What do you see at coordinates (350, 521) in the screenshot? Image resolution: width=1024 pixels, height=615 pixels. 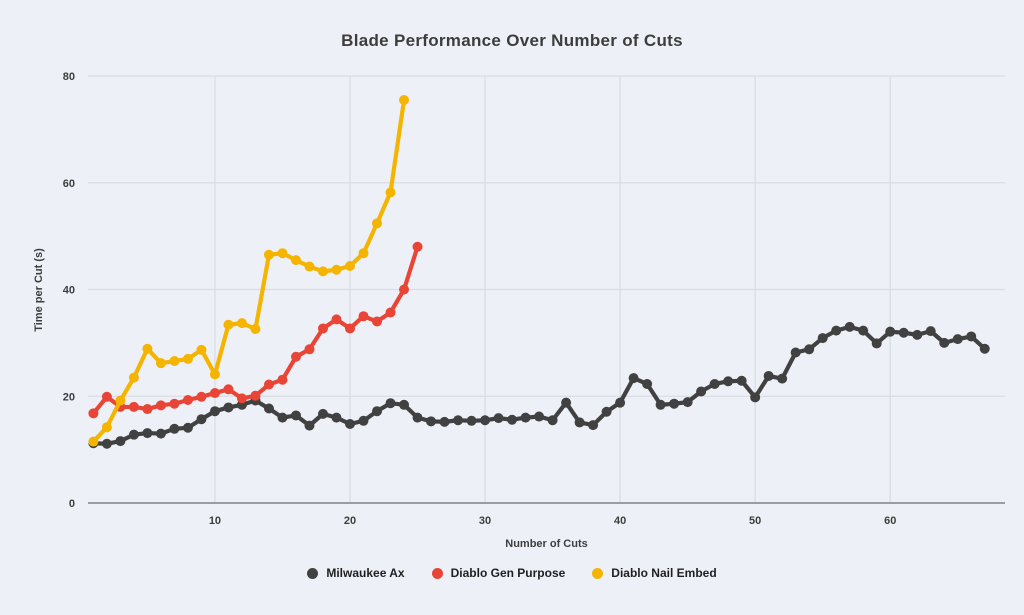 I see `x-tick-label: 20` at bounding box center [350, 521].